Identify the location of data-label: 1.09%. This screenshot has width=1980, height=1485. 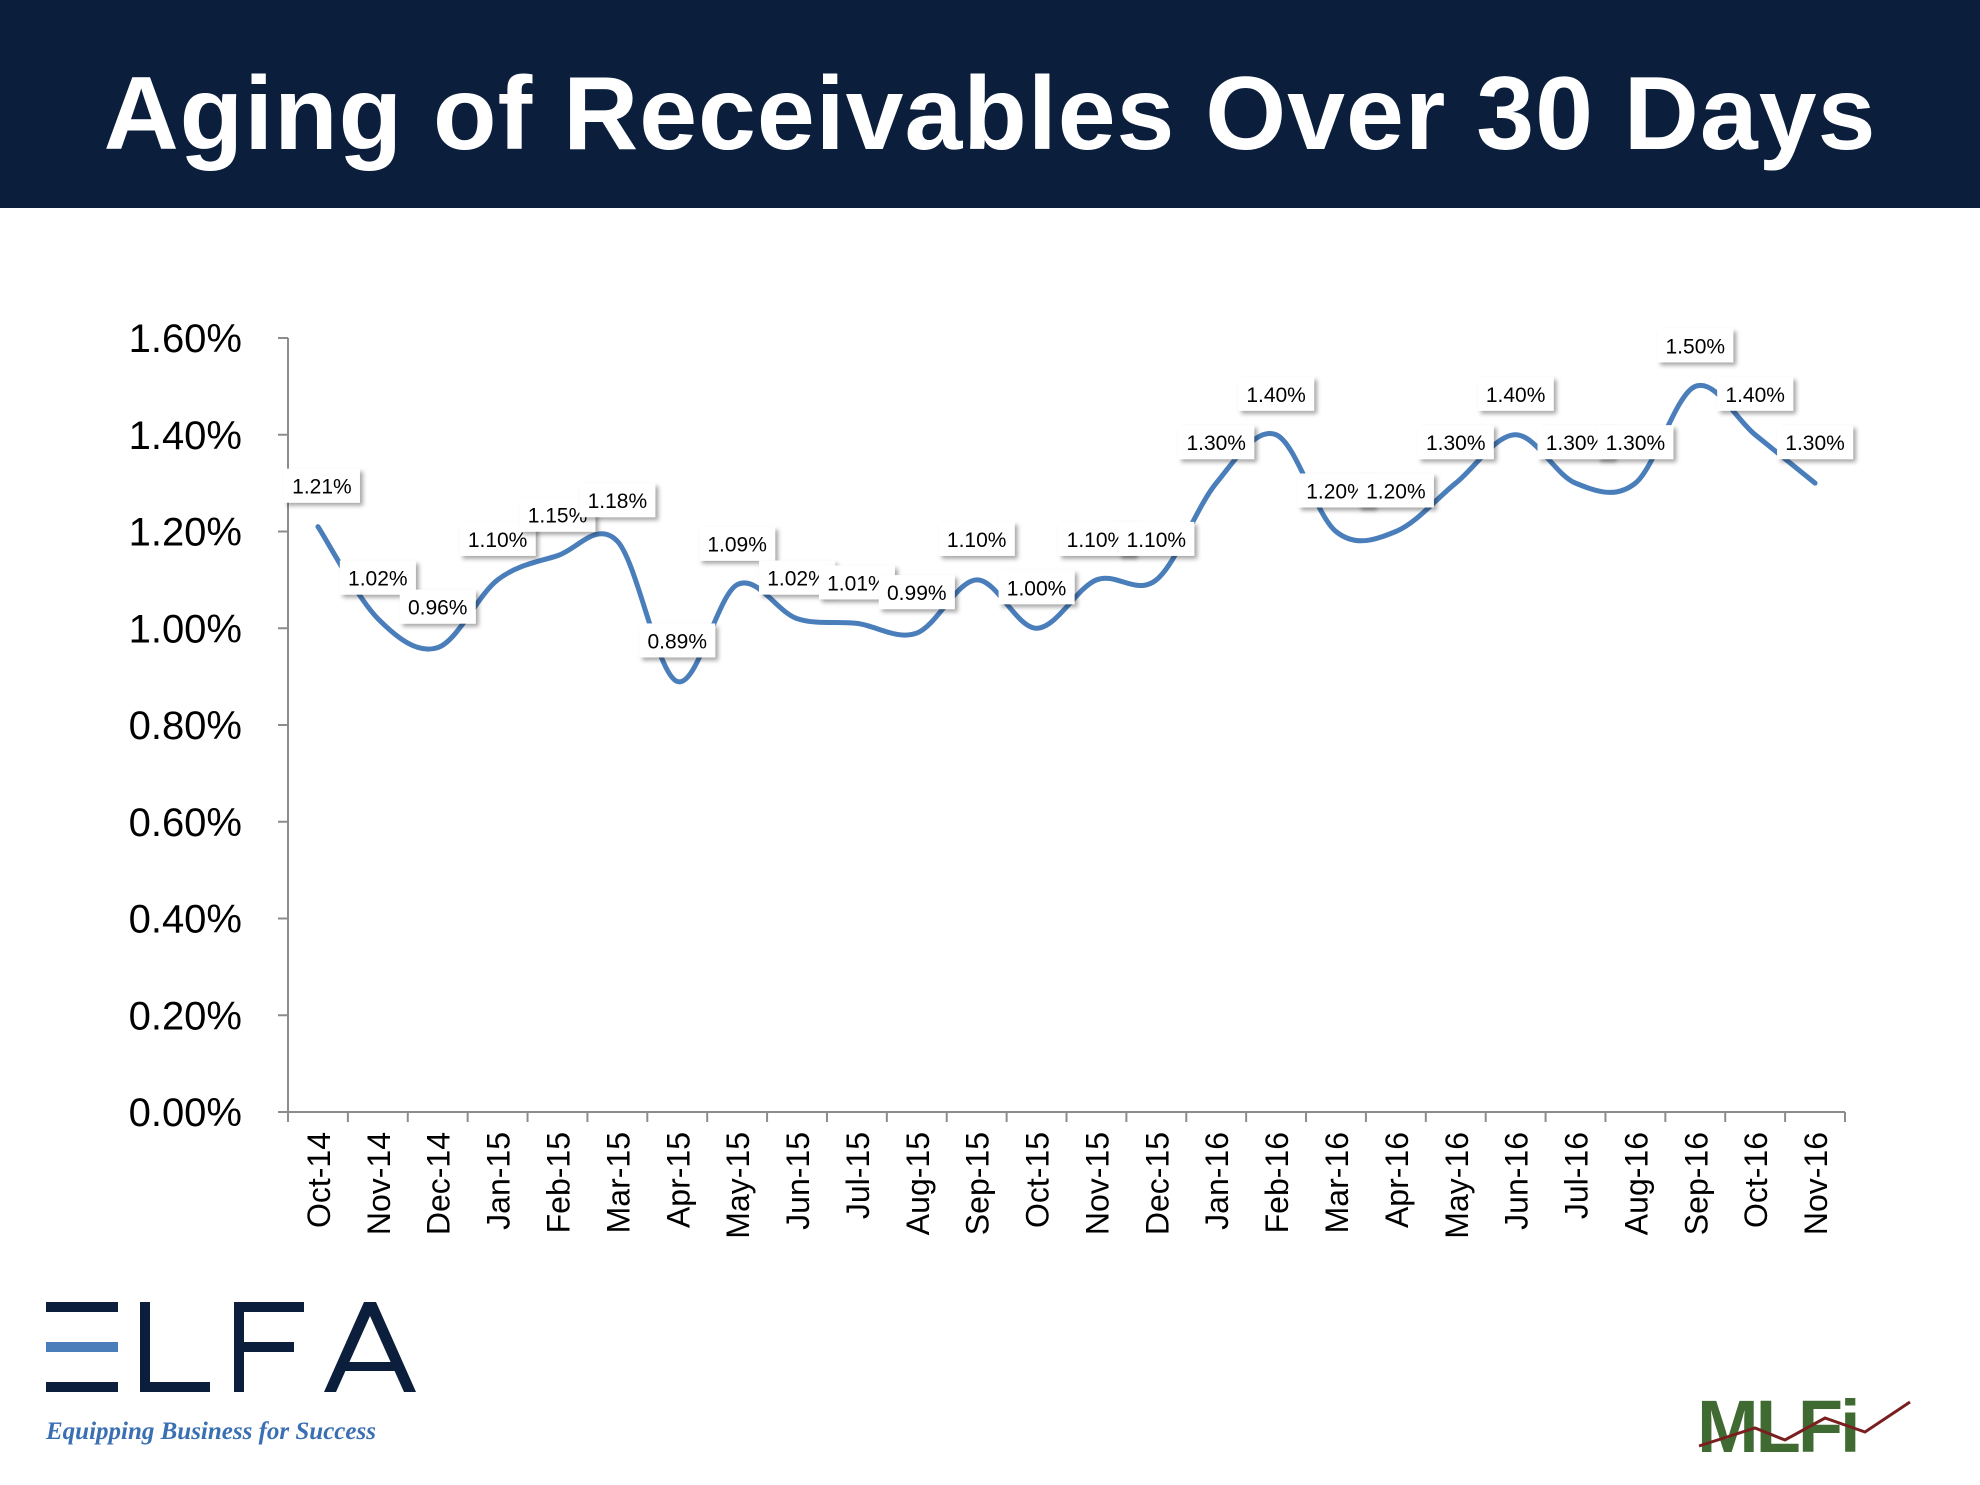
(737, 545).